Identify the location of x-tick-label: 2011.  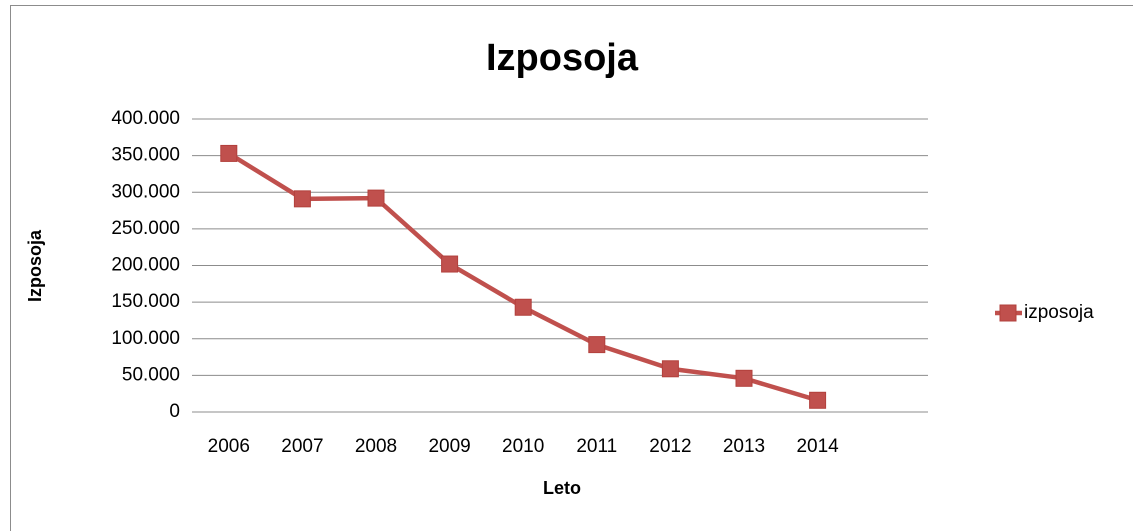
(596, 446).